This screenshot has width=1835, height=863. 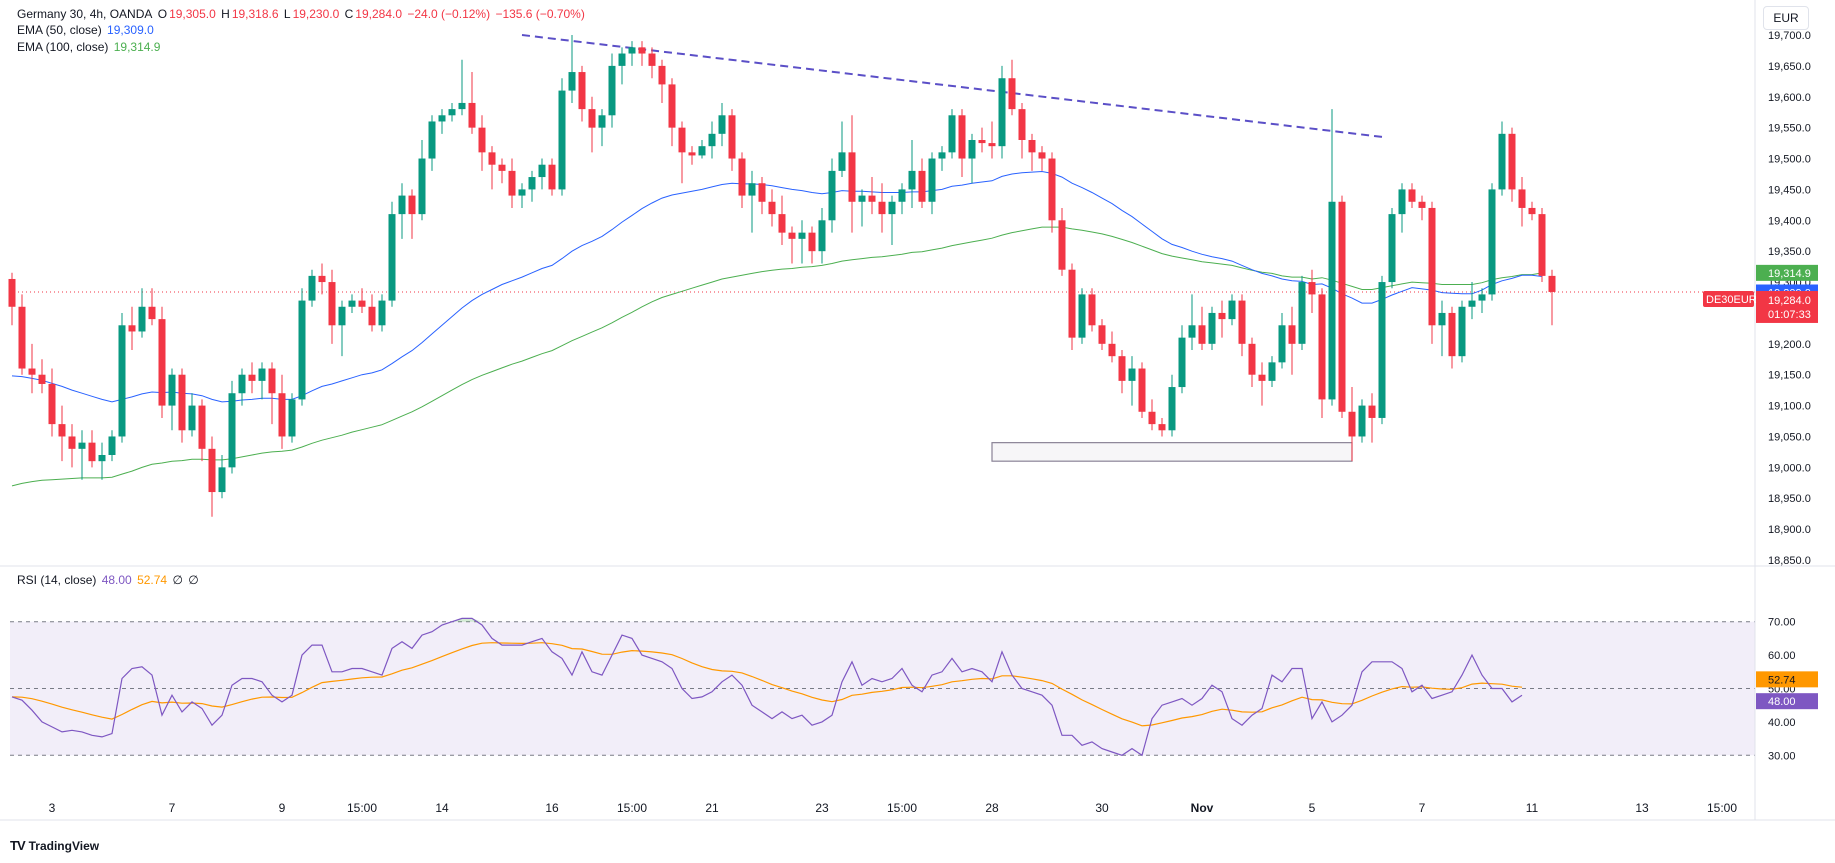 I want to click on ema100-legend: EMA (100, close) 19,314.9, so click(x=89, y=47).